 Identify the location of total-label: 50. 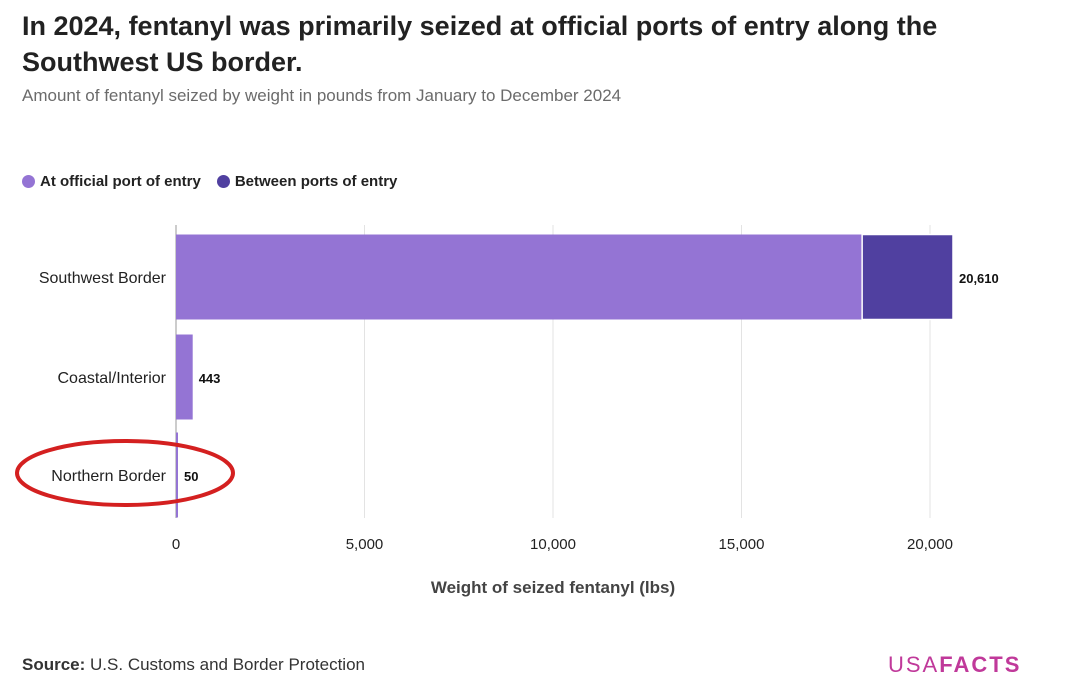
(191, 476).